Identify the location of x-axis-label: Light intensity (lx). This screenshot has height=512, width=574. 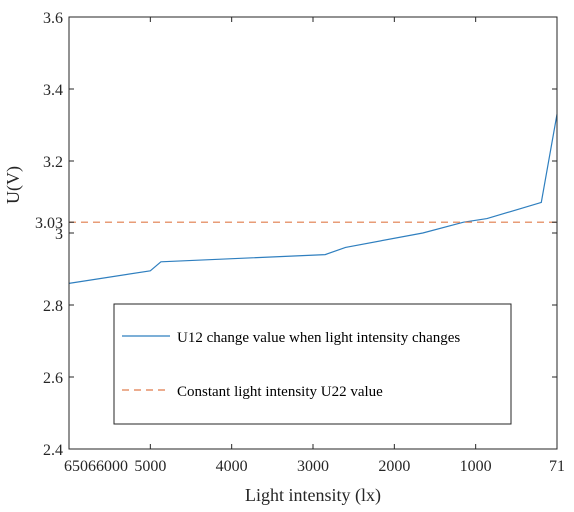
(313, 495).